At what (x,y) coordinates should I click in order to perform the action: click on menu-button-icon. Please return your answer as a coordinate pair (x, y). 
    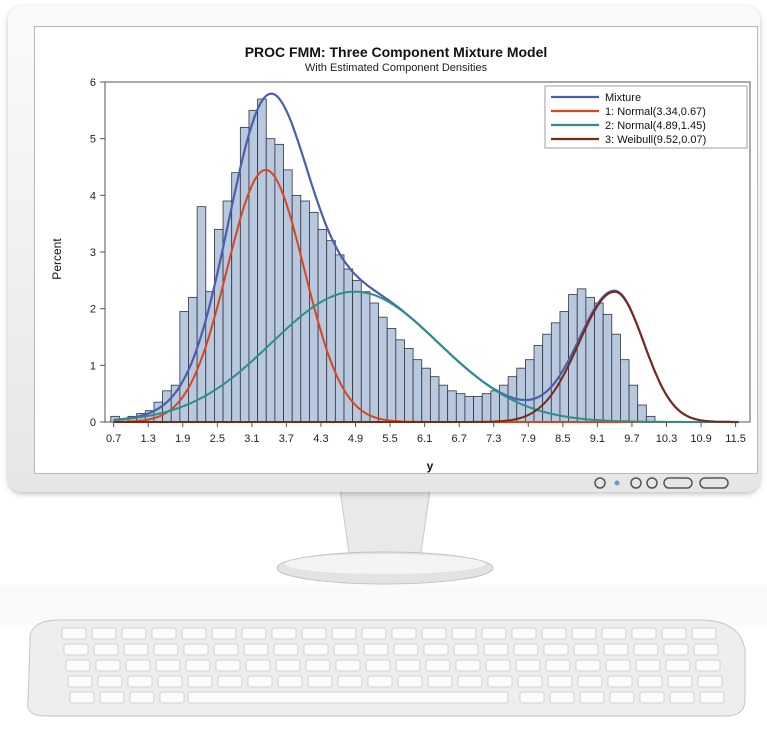
    Looking at the image, I should click on (636, 483).